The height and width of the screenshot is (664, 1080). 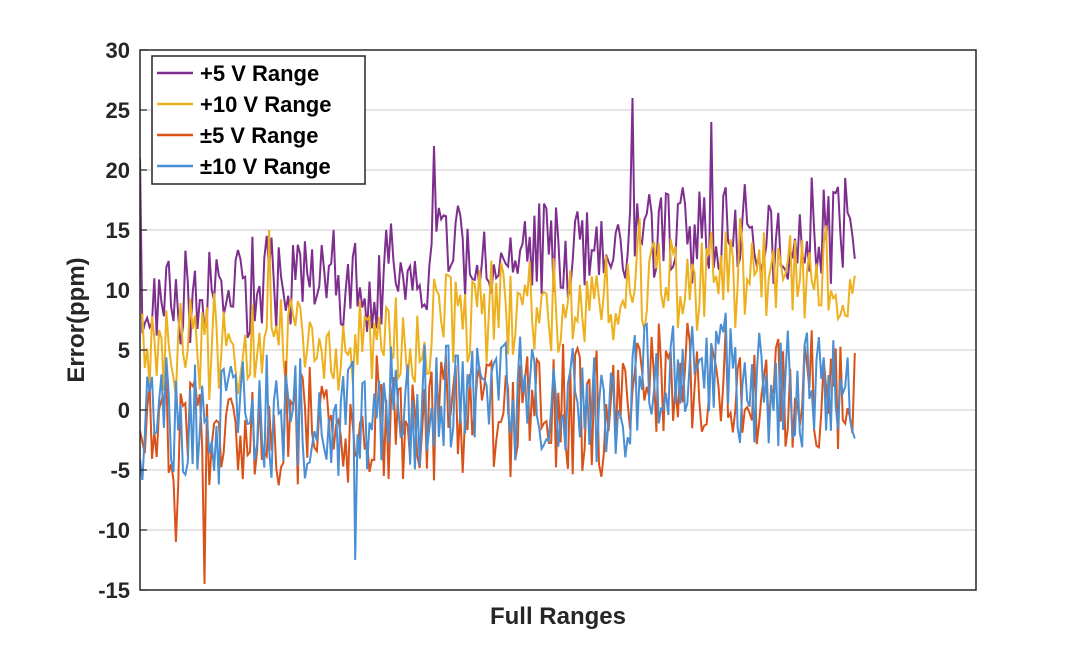 What do you see at coordinates (259, 135) in the screenshot?
I see `legend-label-3: ±5 V Range` at bounding box center [259, 135].